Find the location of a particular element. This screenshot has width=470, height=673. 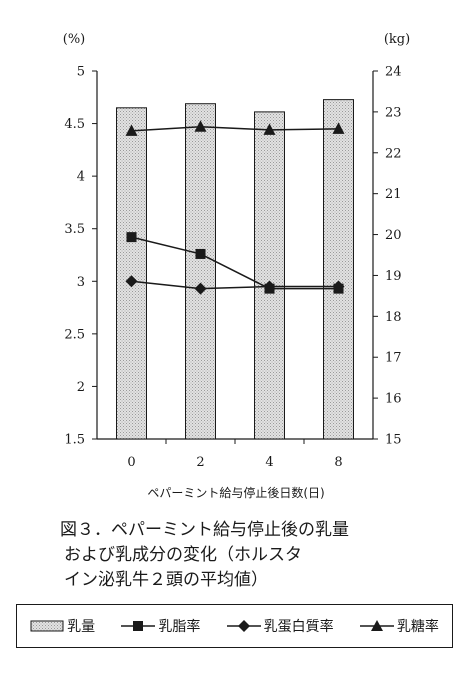

legend-label-protein: 乳蛋白質率 is located at coordinates (298, 627).